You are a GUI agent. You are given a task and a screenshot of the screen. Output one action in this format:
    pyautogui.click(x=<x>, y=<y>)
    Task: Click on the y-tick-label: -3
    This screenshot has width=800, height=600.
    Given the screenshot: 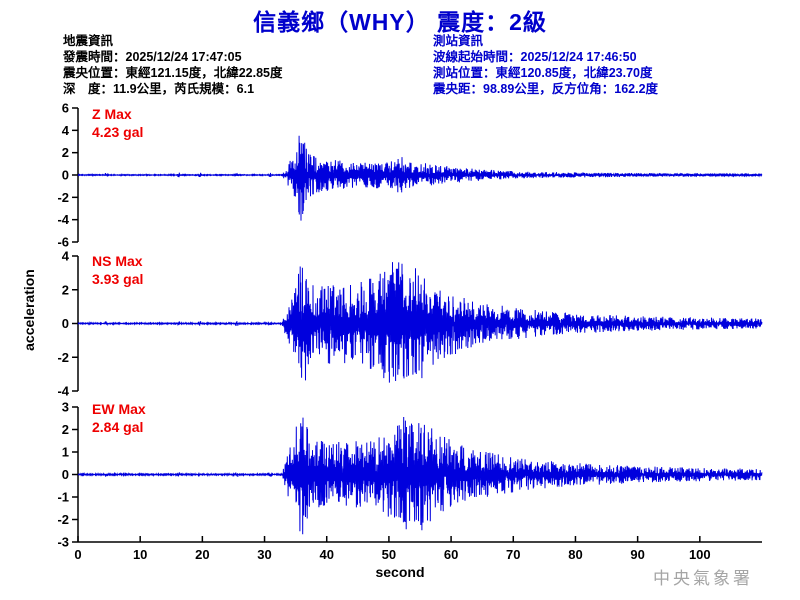 What is the action you would take?
    pyautogui.click(x=63, y=542)
    